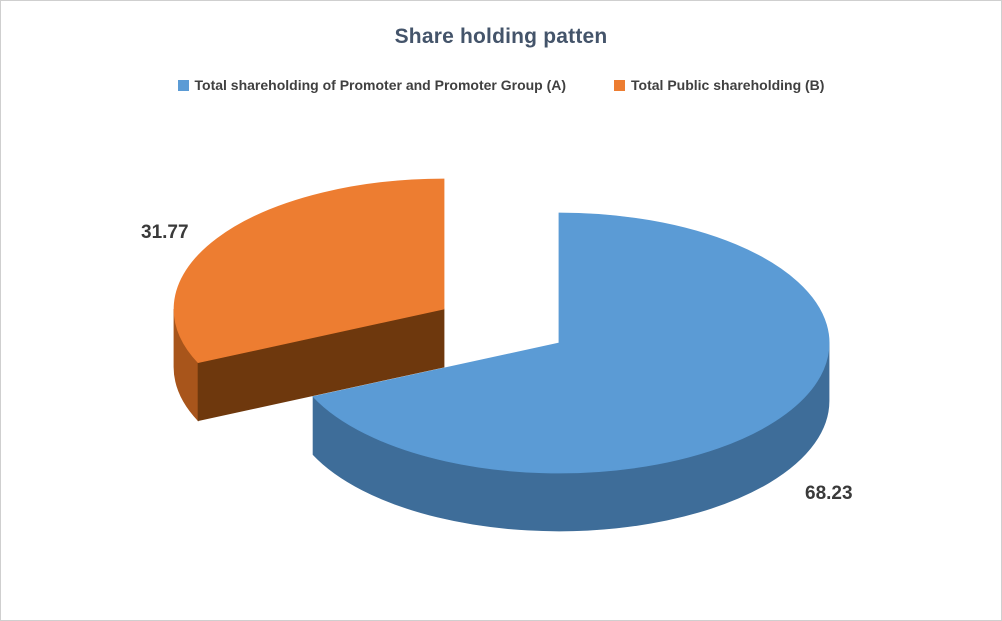 The height and width of the screenshot is (621, 1002). I want to click on legend-swatch-promoter, so click(183, 85).